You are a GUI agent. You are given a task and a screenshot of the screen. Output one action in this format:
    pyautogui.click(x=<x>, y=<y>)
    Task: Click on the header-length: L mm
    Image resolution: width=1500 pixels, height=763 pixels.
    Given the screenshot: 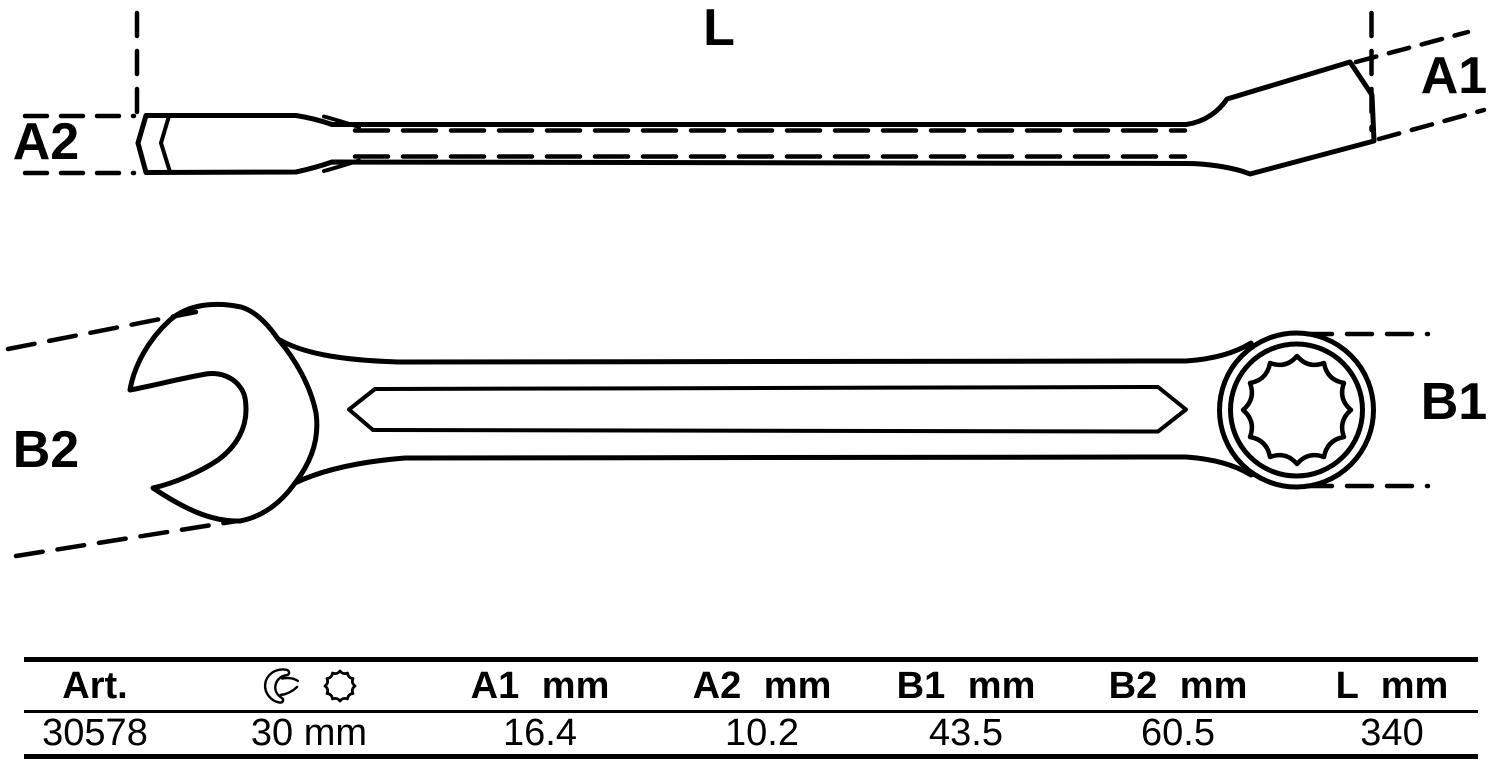 What is the action you would take?
    pyautogui.click(x=1392, y=686)
    